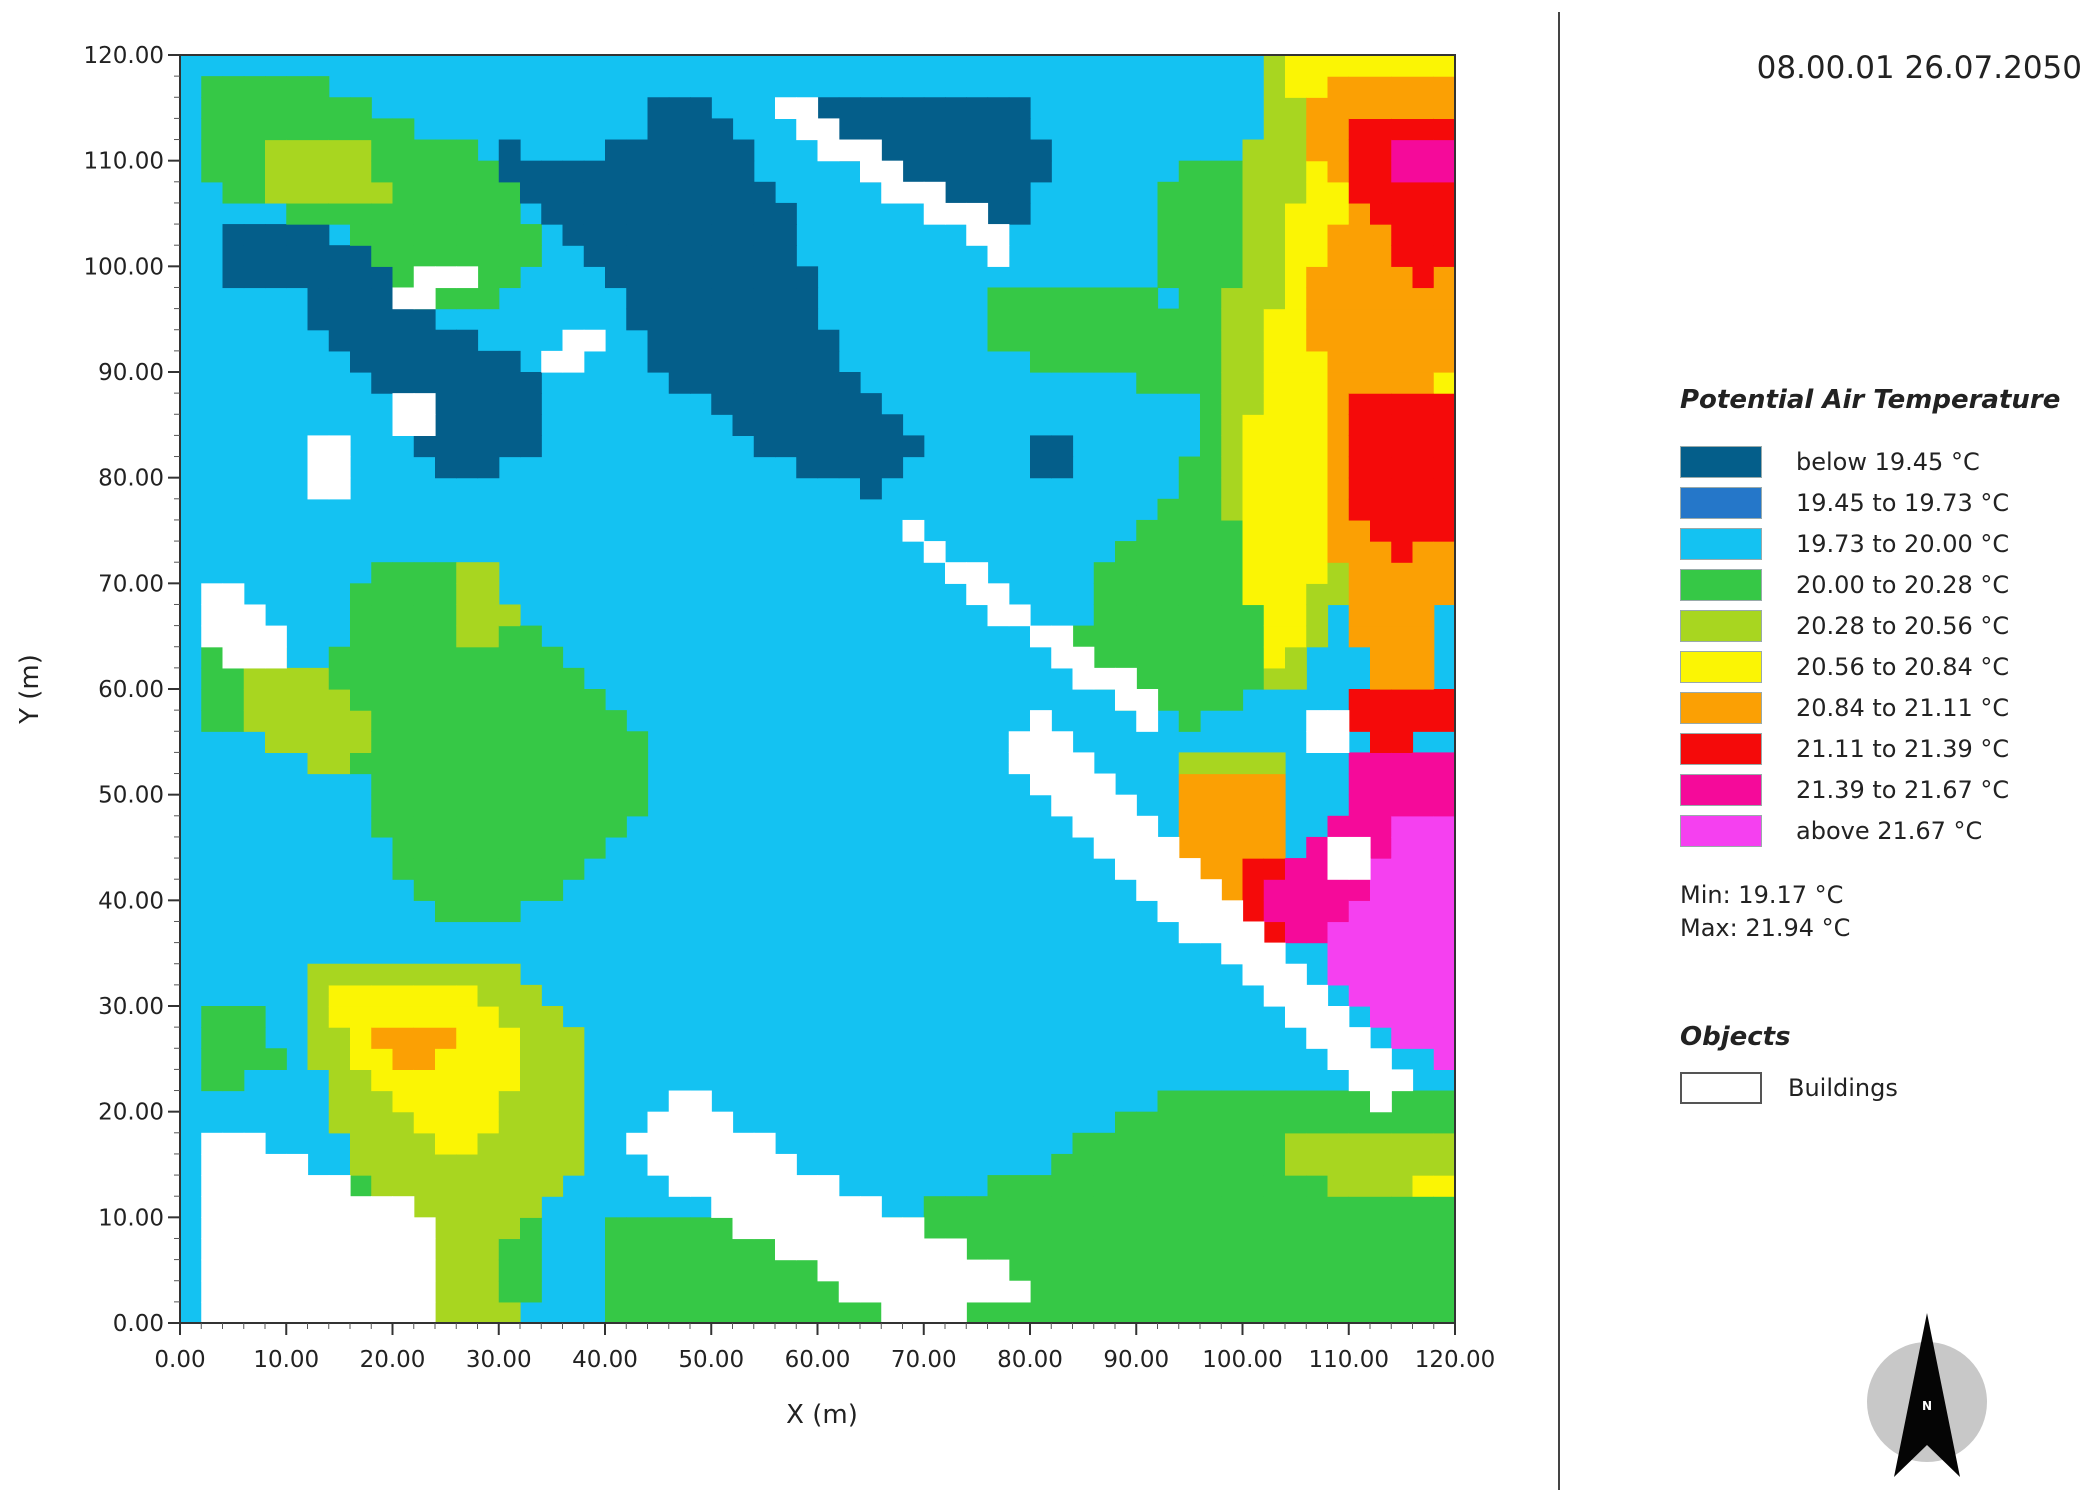 Image resolution: width=2092 pixels, height=1500 pixels. What do you see at coordinates (1789, 1088) in the screenshot?
I see `objects-entry-buildings: Buildings` at bounding box center [1789, 1088].